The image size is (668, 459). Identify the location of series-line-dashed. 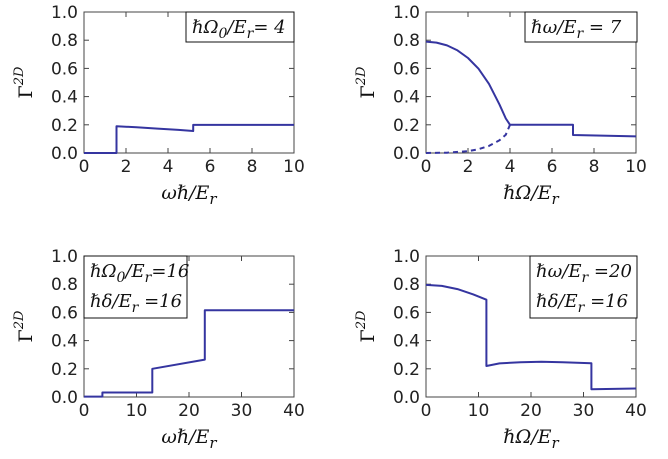
(468, 139).